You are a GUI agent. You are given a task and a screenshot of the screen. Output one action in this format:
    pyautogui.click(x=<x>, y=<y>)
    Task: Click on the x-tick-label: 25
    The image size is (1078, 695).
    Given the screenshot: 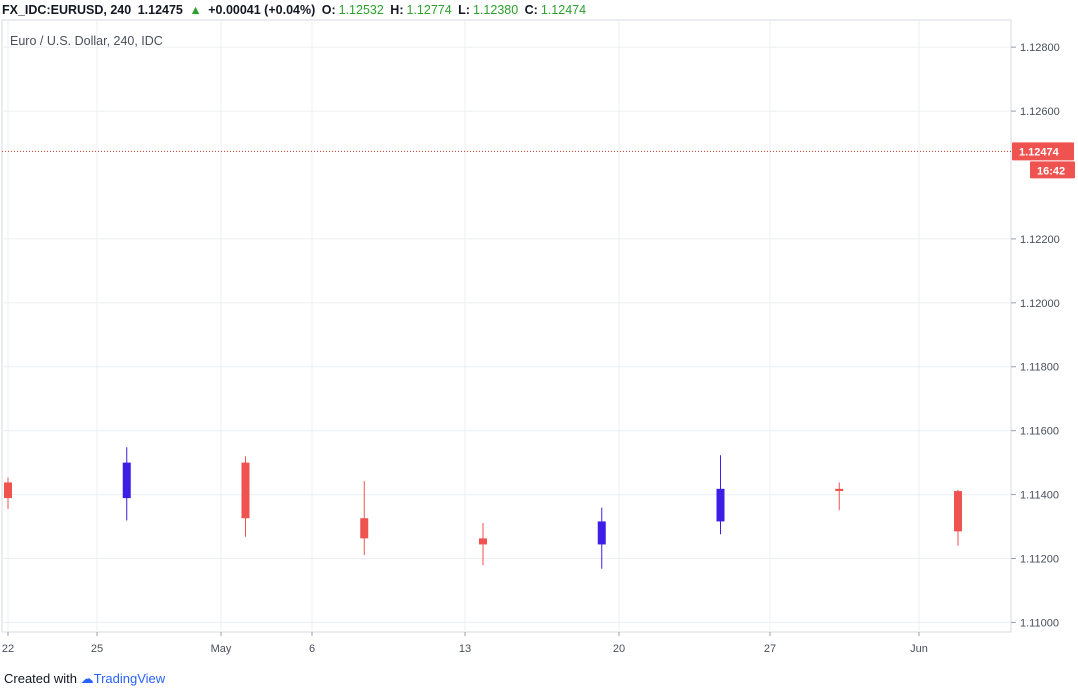 What is the action you would take?
    pyautogui.click(x=97, y=649)
    